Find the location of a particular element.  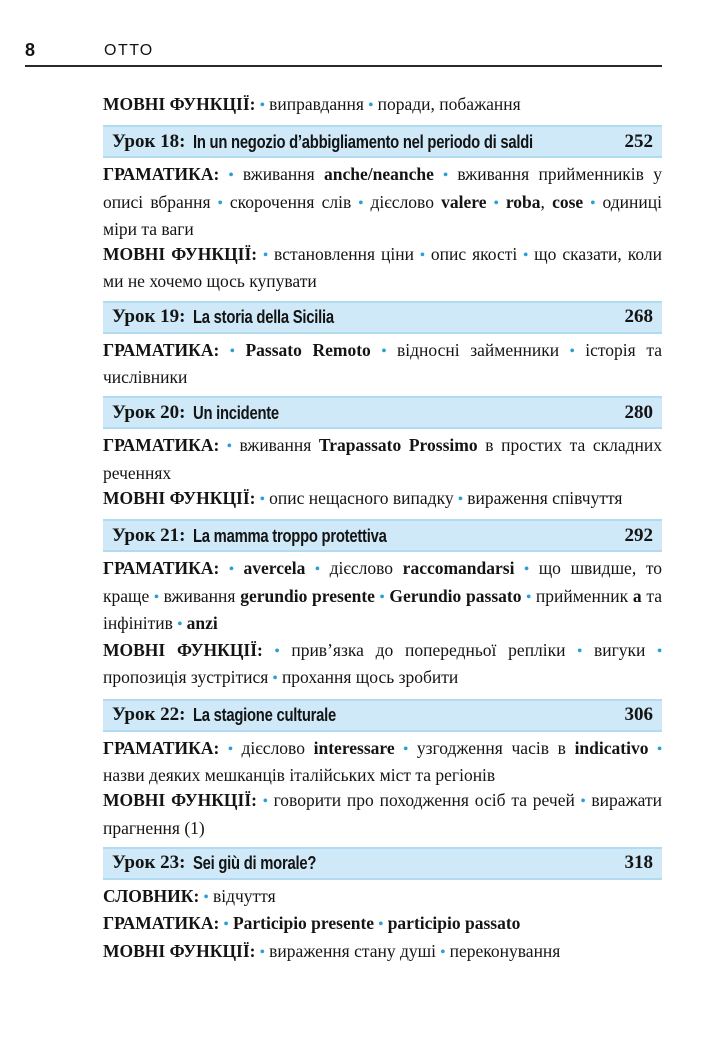

lesson-header-bar: Урок 22: La stagione culturale 306 is located at coordinates (382, 715).